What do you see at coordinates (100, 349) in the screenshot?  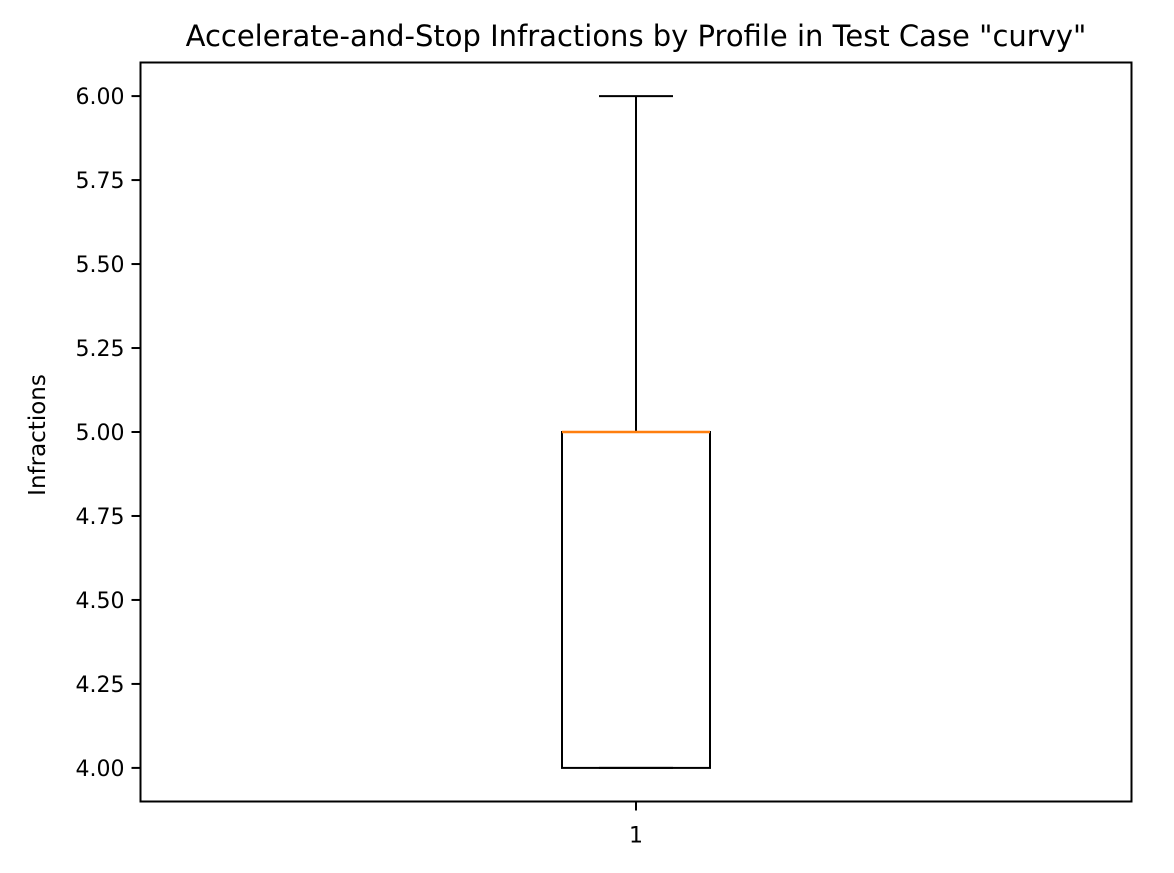 I see `y-tick-label: 5.25` at bounding box center [100, 349].